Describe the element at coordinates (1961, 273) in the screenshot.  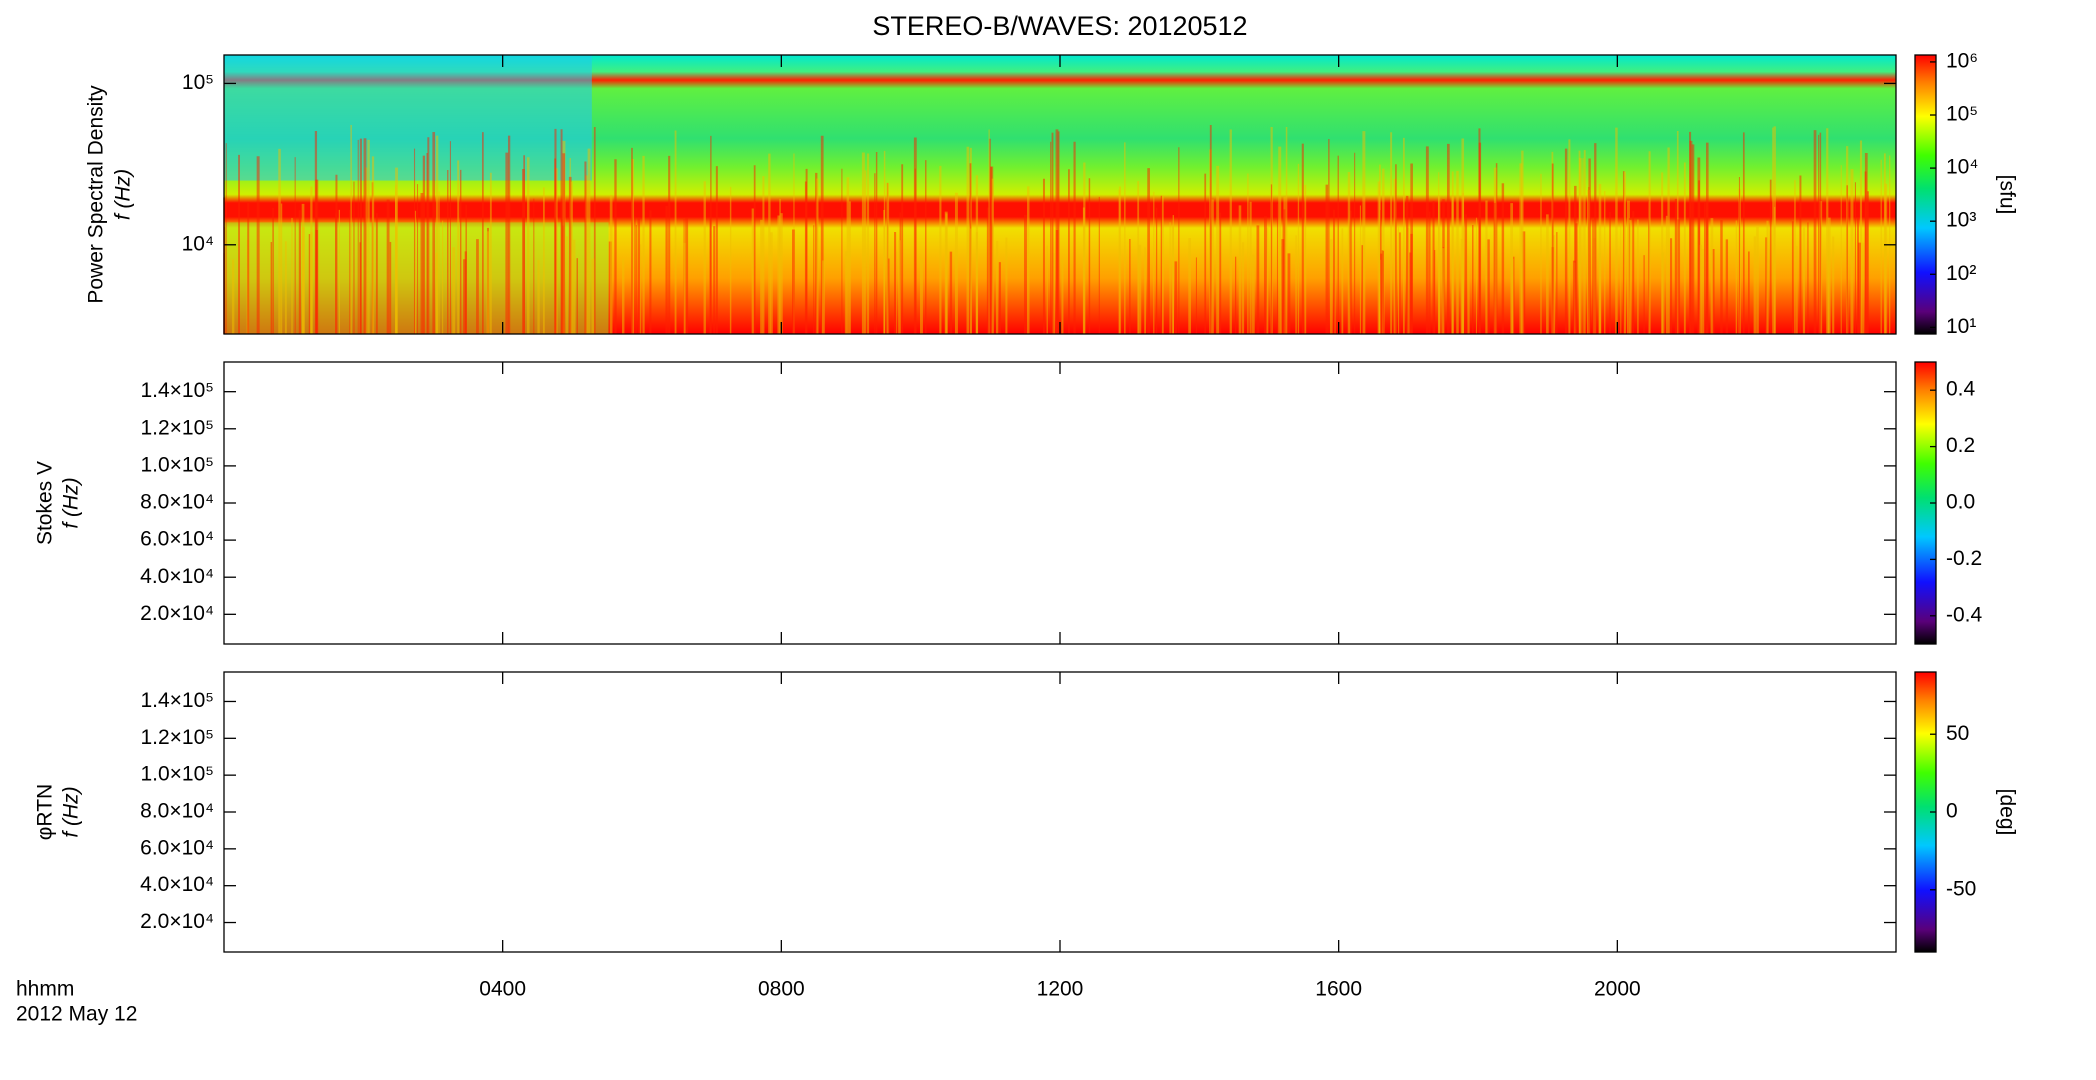
I see `colorbar-tick-label: 10²` at that location.